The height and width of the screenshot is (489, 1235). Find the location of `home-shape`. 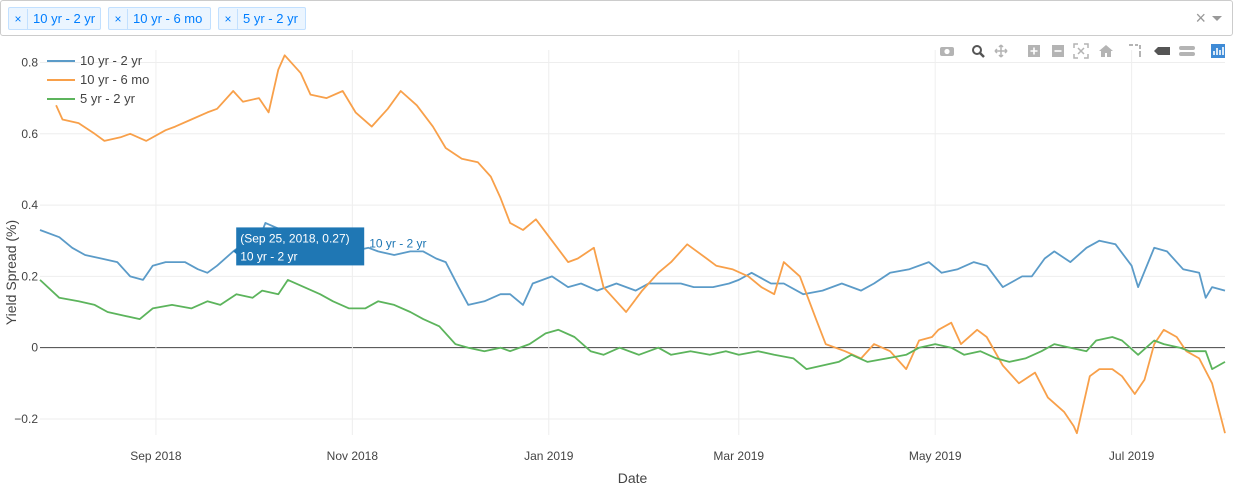

home-shape is located at coordinates (1106, 51).